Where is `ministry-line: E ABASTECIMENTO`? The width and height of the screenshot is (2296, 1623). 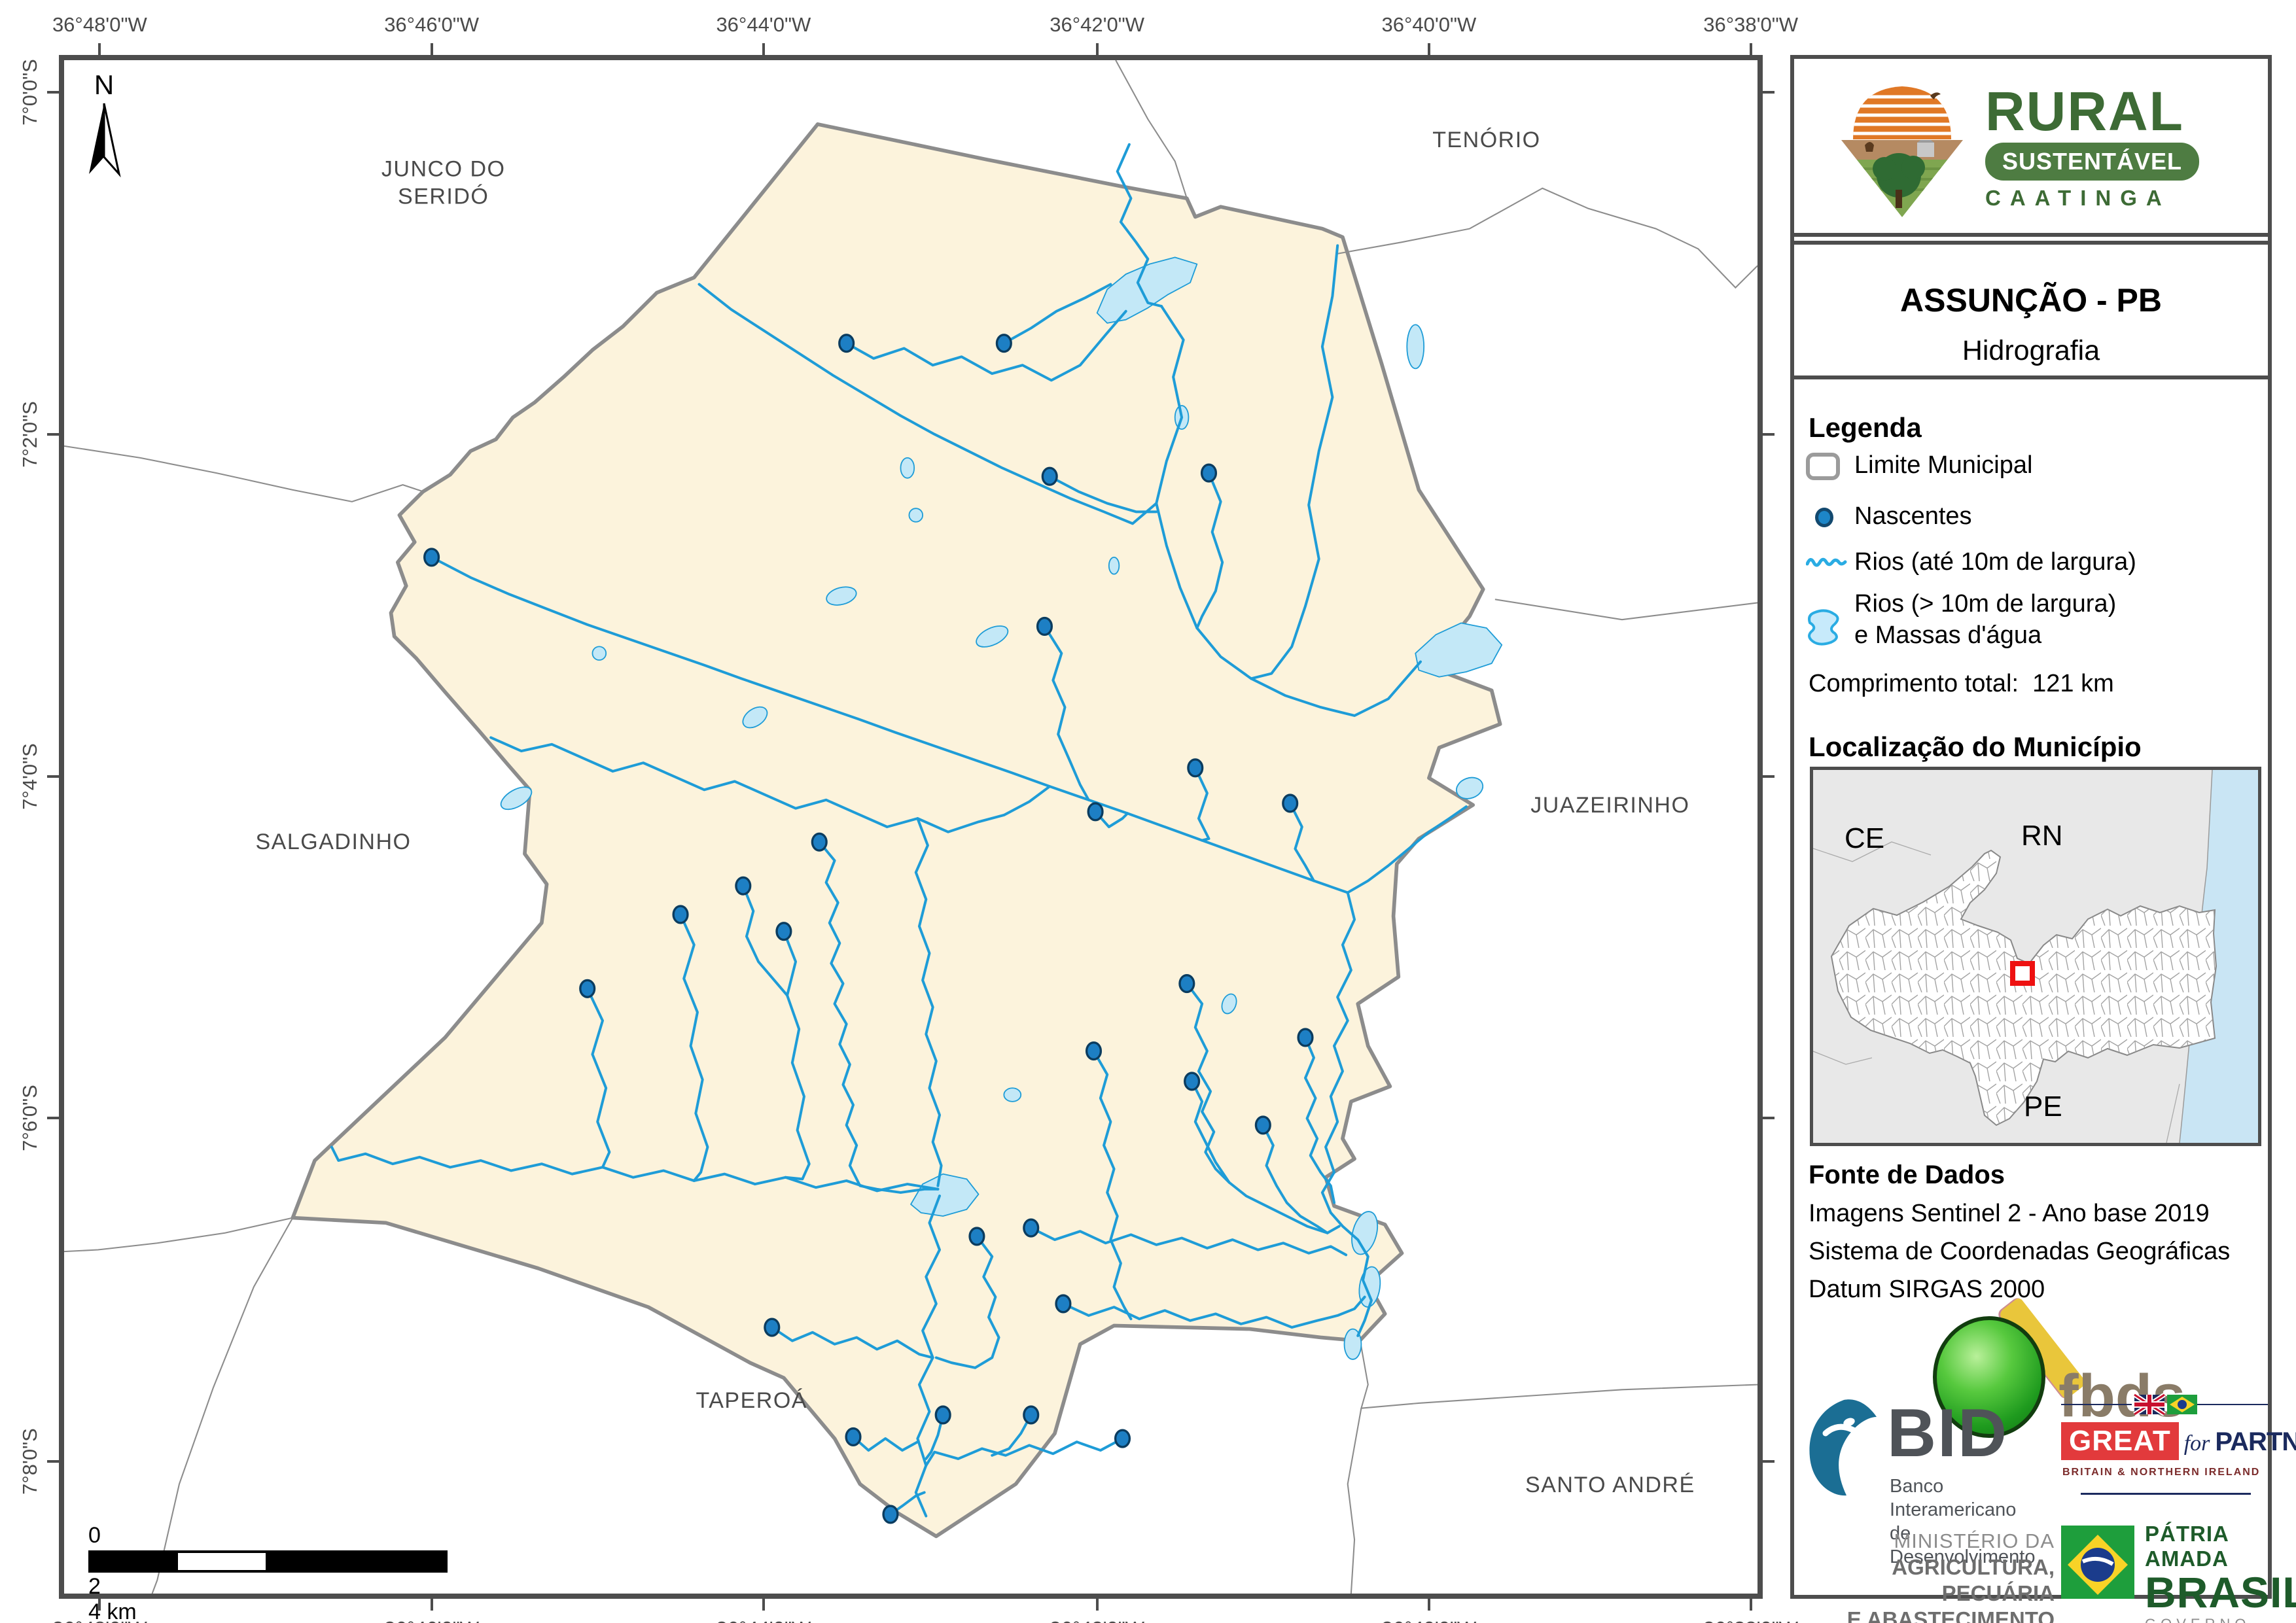
ministry-line: E ABASTECIMENTO is located at coordinates (1951, 1615).